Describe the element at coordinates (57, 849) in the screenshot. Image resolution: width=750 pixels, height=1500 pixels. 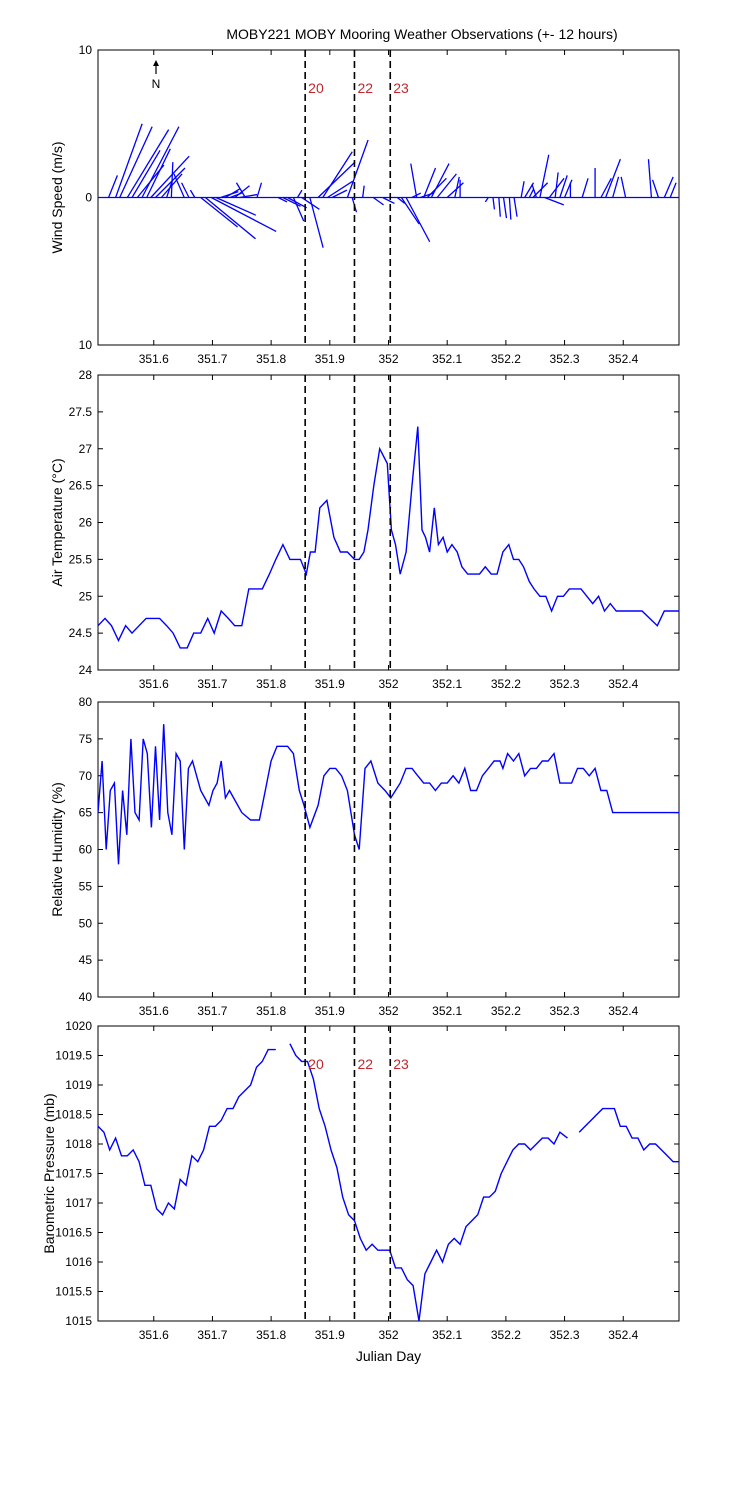
I see `y-axis-title: Relative Humidity (%)` at that location.